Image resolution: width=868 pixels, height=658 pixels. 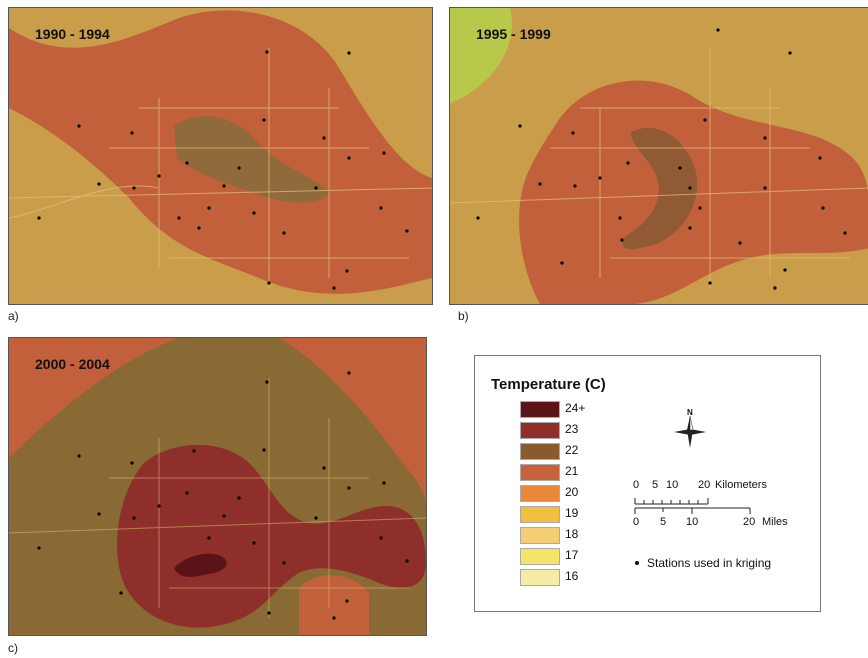 I want to click on legend-class-label: 23, so click(x=572, y=429).